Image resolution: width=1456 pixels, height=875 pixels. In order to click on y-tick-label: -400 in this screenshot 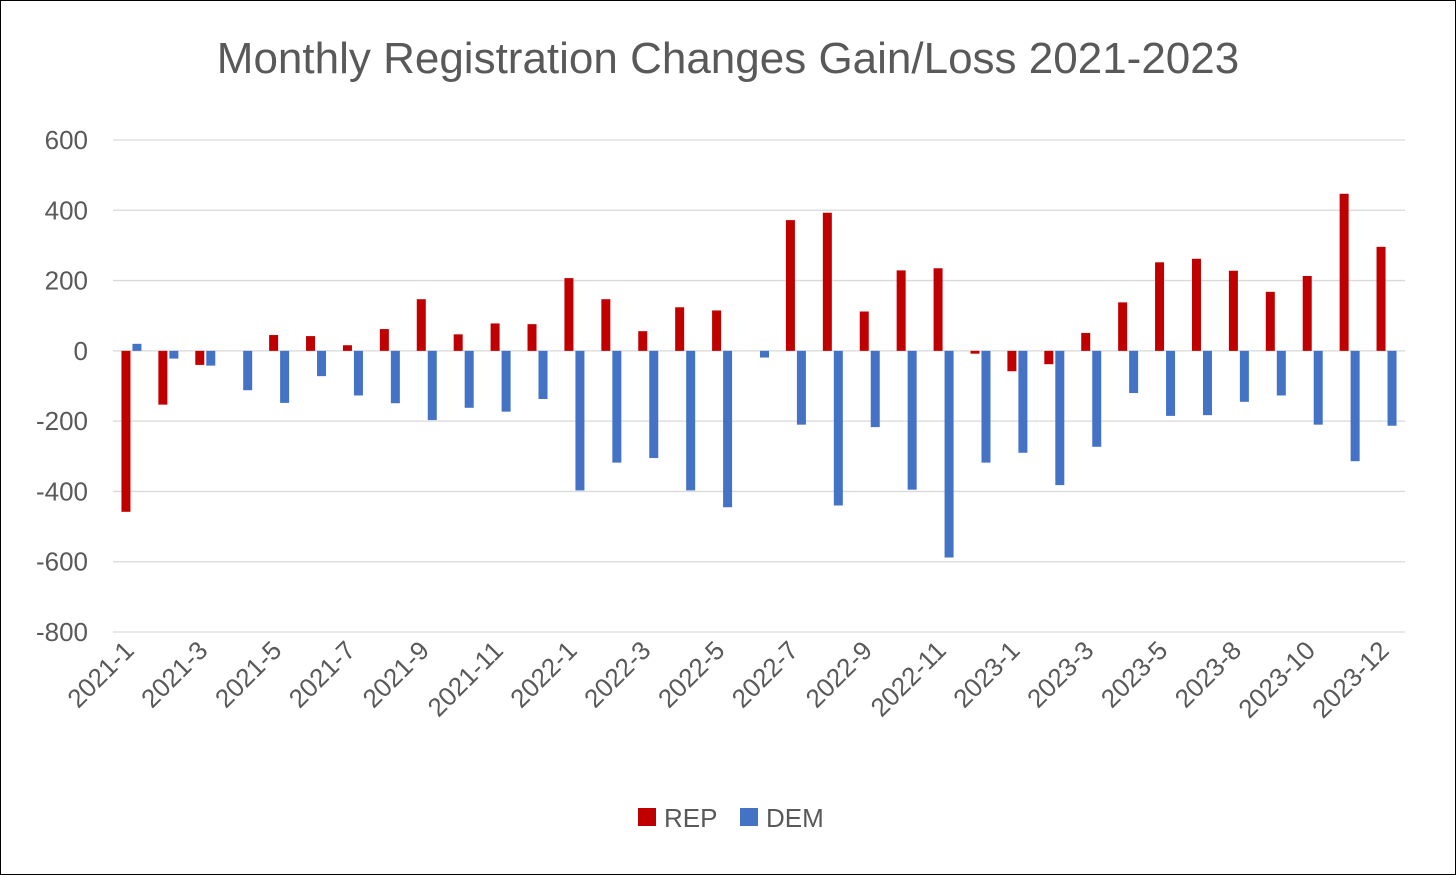, I will do `click(62, 491)`.